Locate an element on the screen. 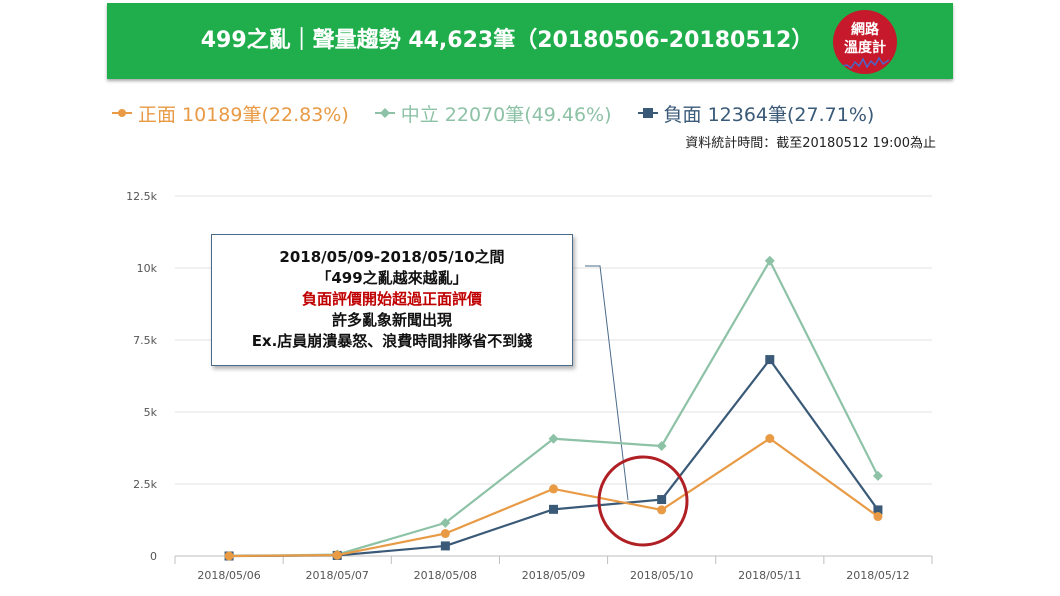  callout-line-3: 負面評價開始超過正面評價 is located at coordinates (391, 299).